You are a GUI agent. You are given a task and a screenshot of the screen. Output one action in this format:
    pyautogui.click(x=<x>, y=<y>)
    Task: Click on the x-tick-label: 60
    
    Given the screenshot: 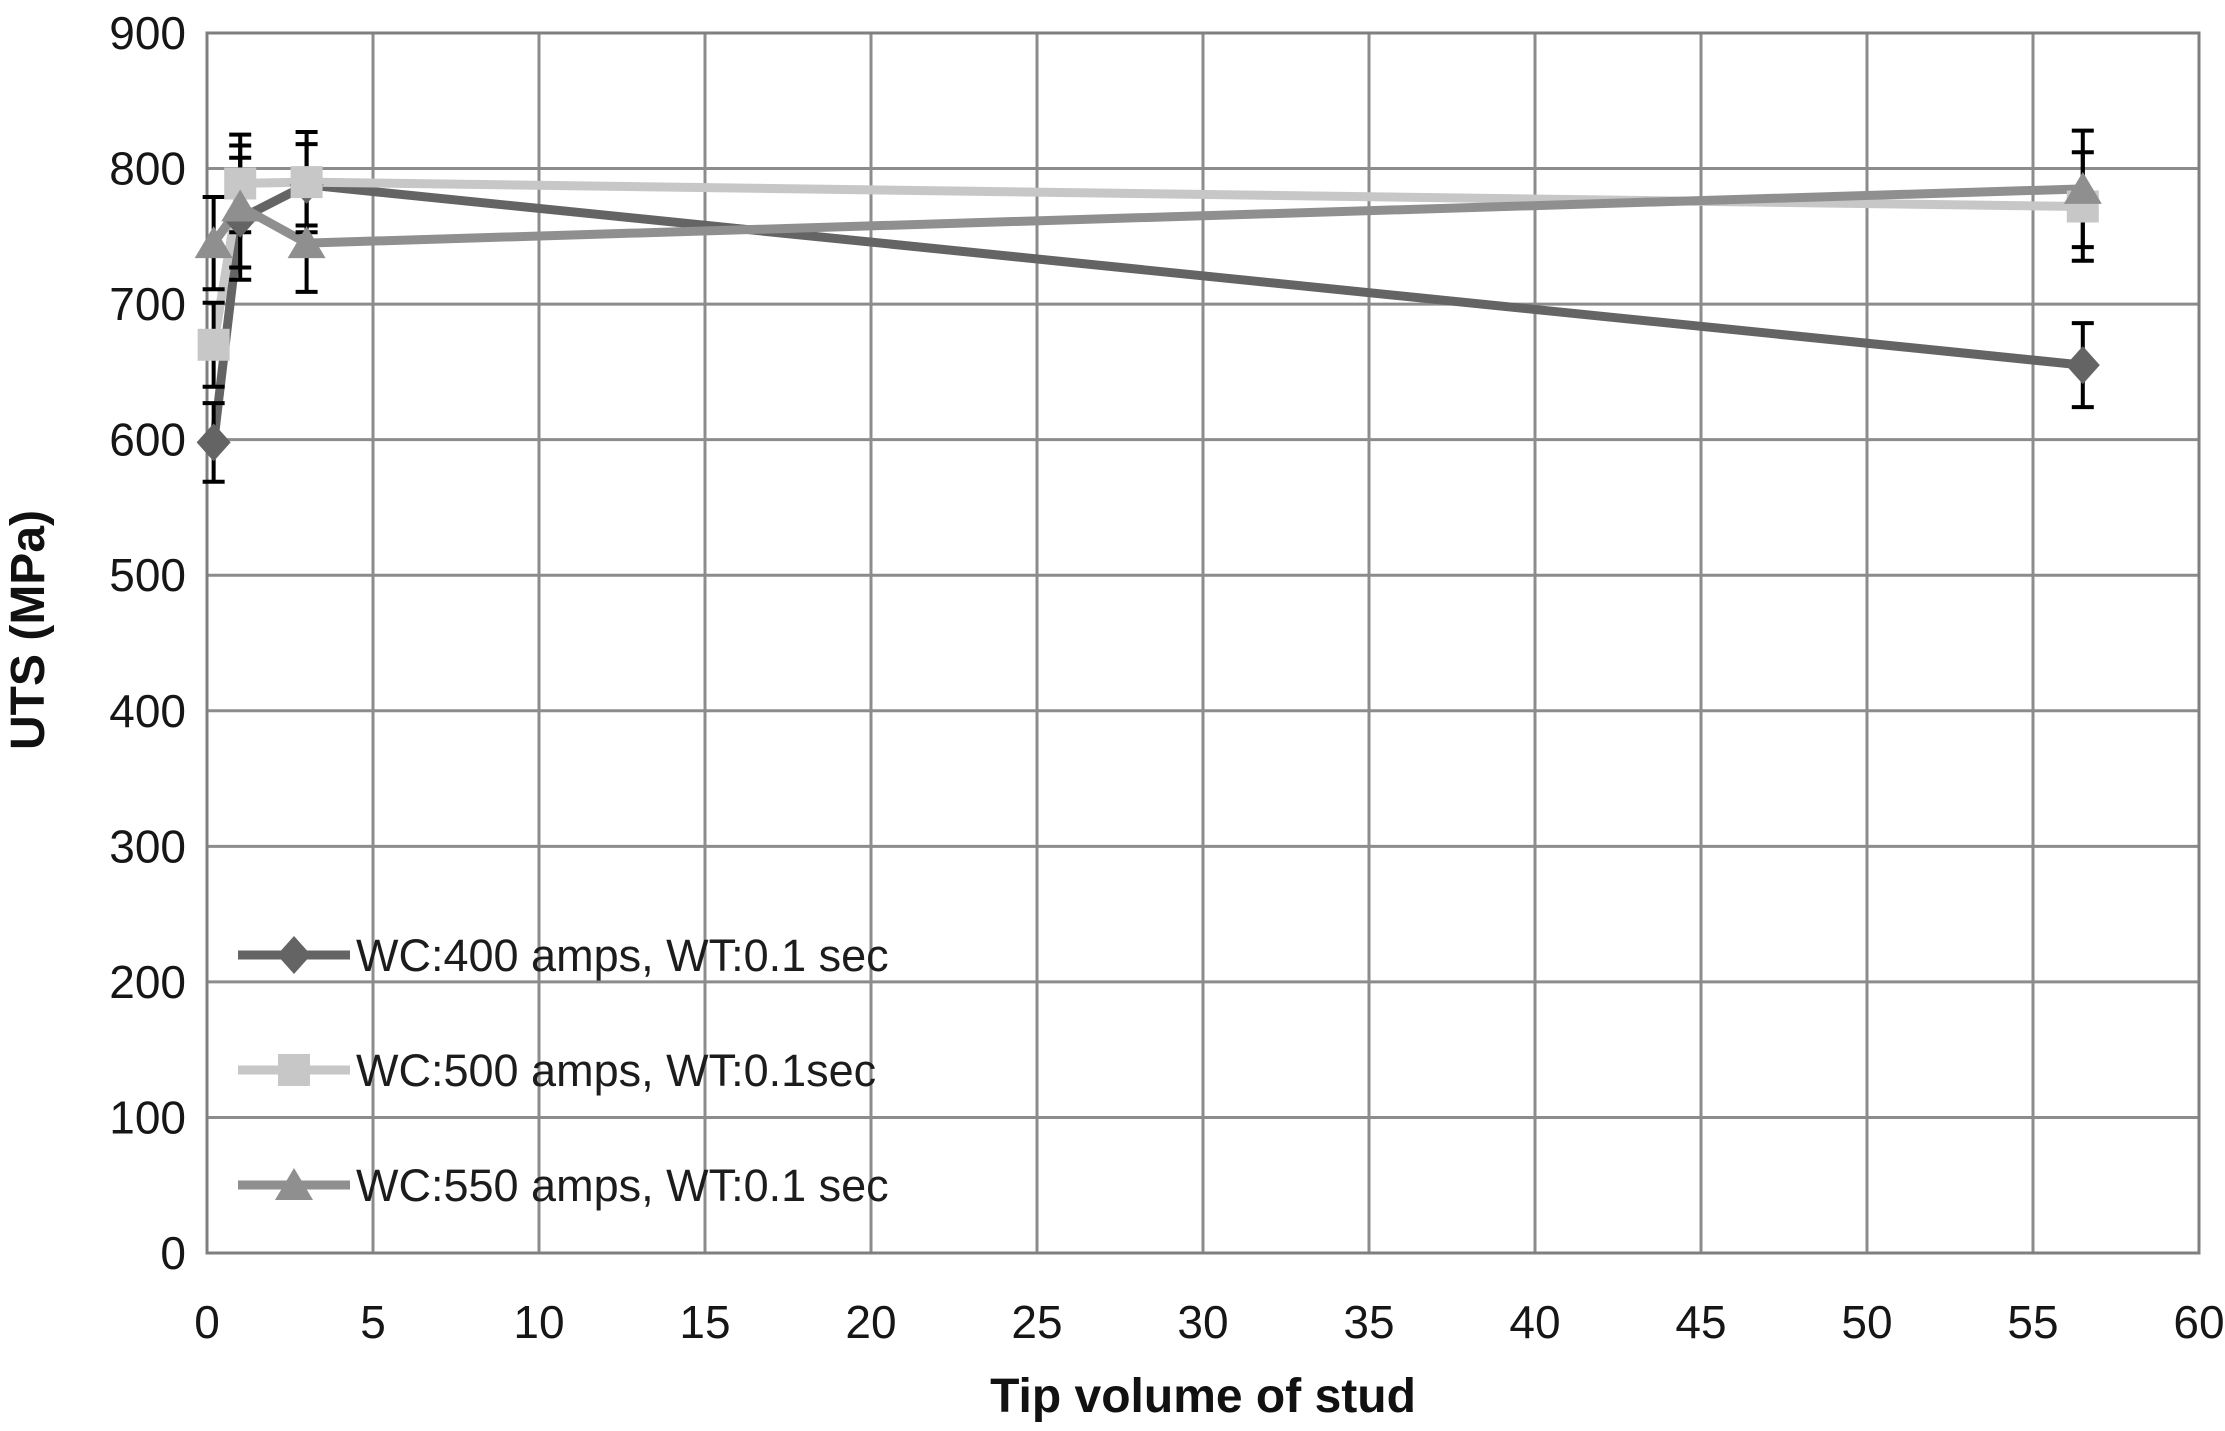 What is the action you would take?
    pyautogui.click(x=2198, y=1322)
    